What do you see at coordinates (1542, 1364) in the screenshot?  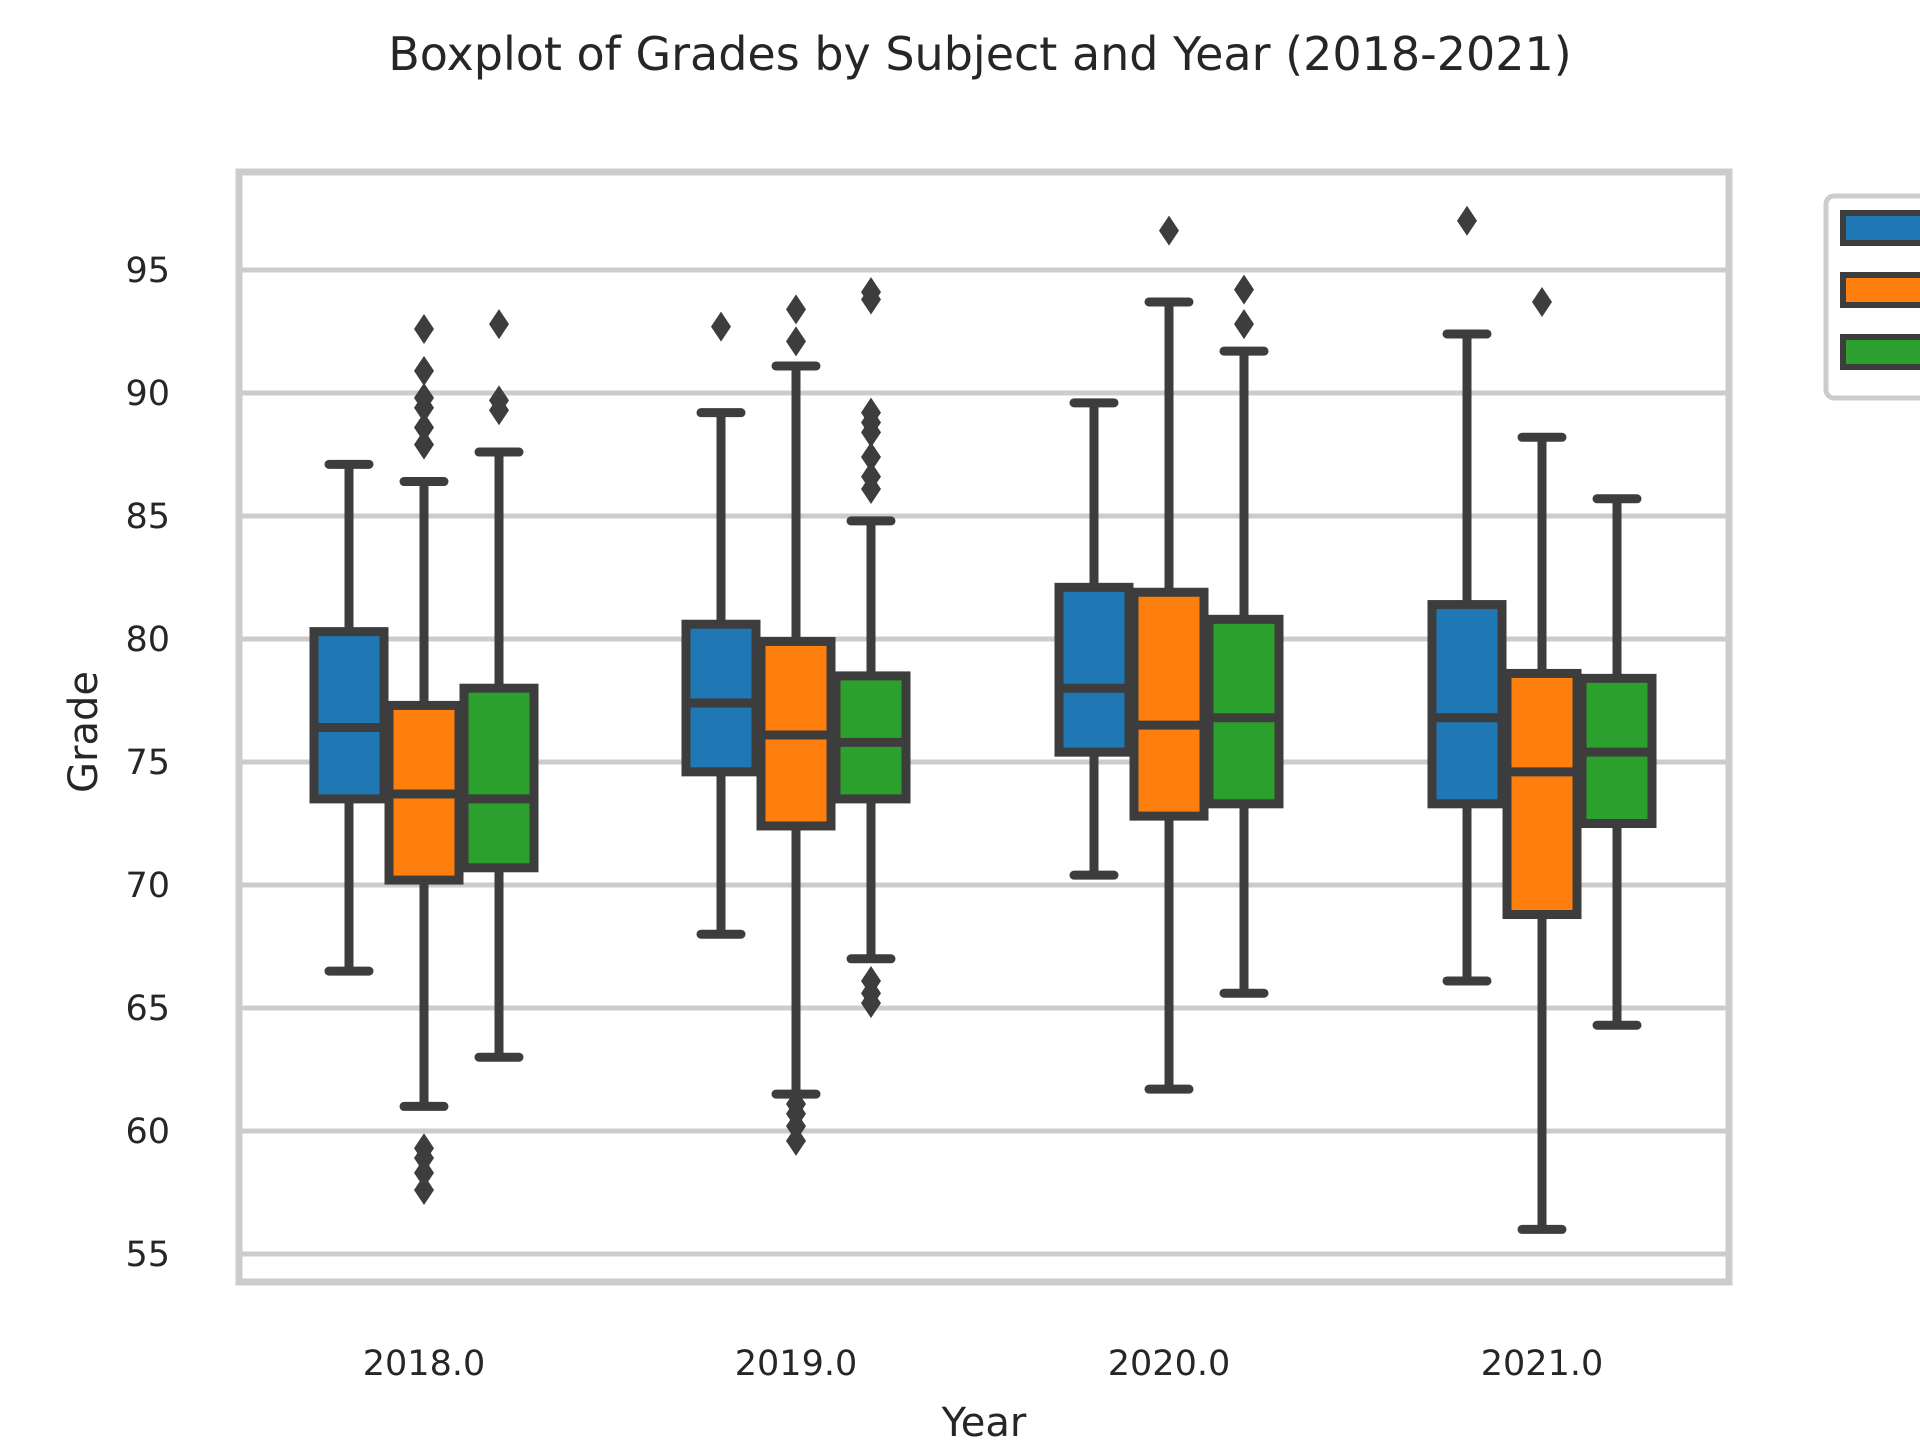 I see `x-tick-label: 2021.0` at bounding box center [1542, 1364].